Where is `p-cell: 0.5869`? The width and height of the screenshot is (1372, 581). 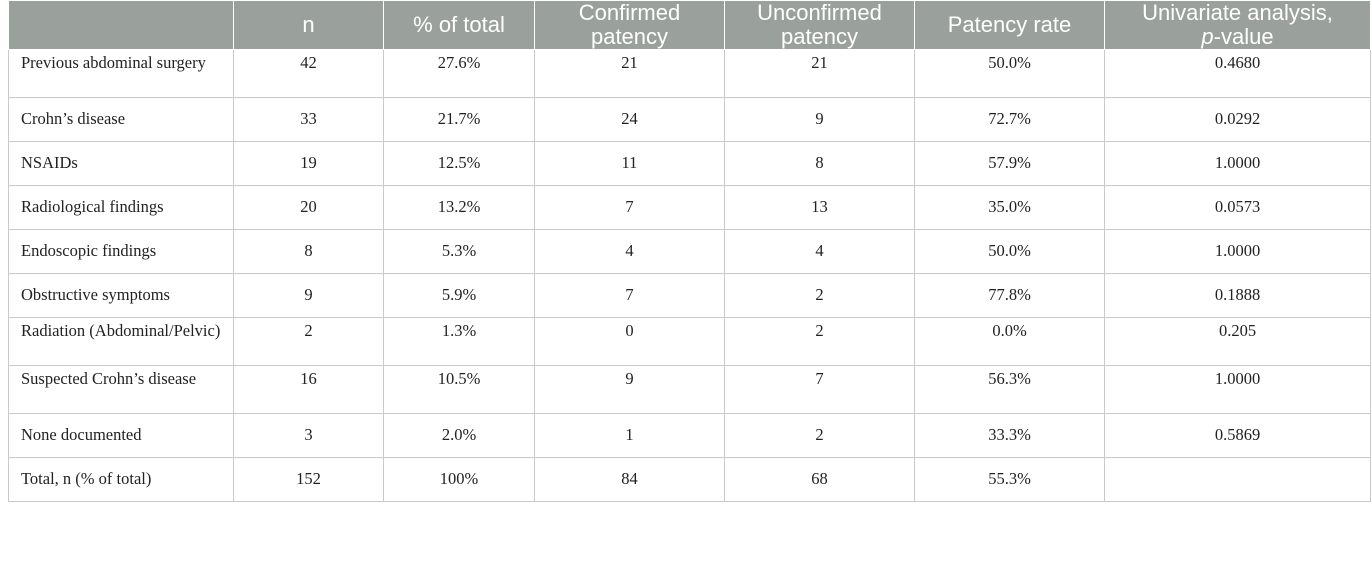 p-cell: 0.5869 is located at coordinates (1237, 435).